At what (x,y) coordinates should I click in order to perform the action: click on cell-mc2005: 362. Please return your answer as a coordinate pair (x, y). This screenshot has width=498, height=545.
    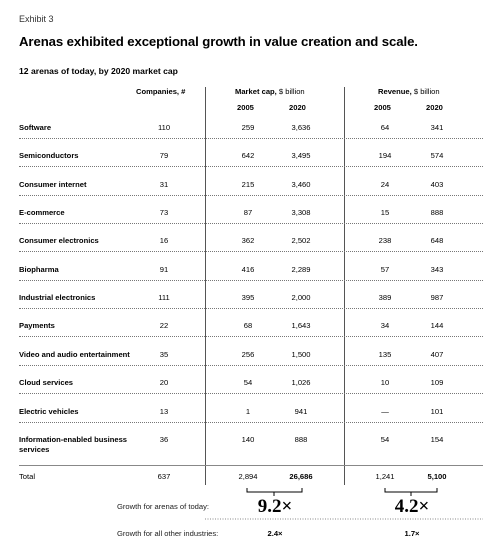
    Looking at the image, I should click on (248, 241).